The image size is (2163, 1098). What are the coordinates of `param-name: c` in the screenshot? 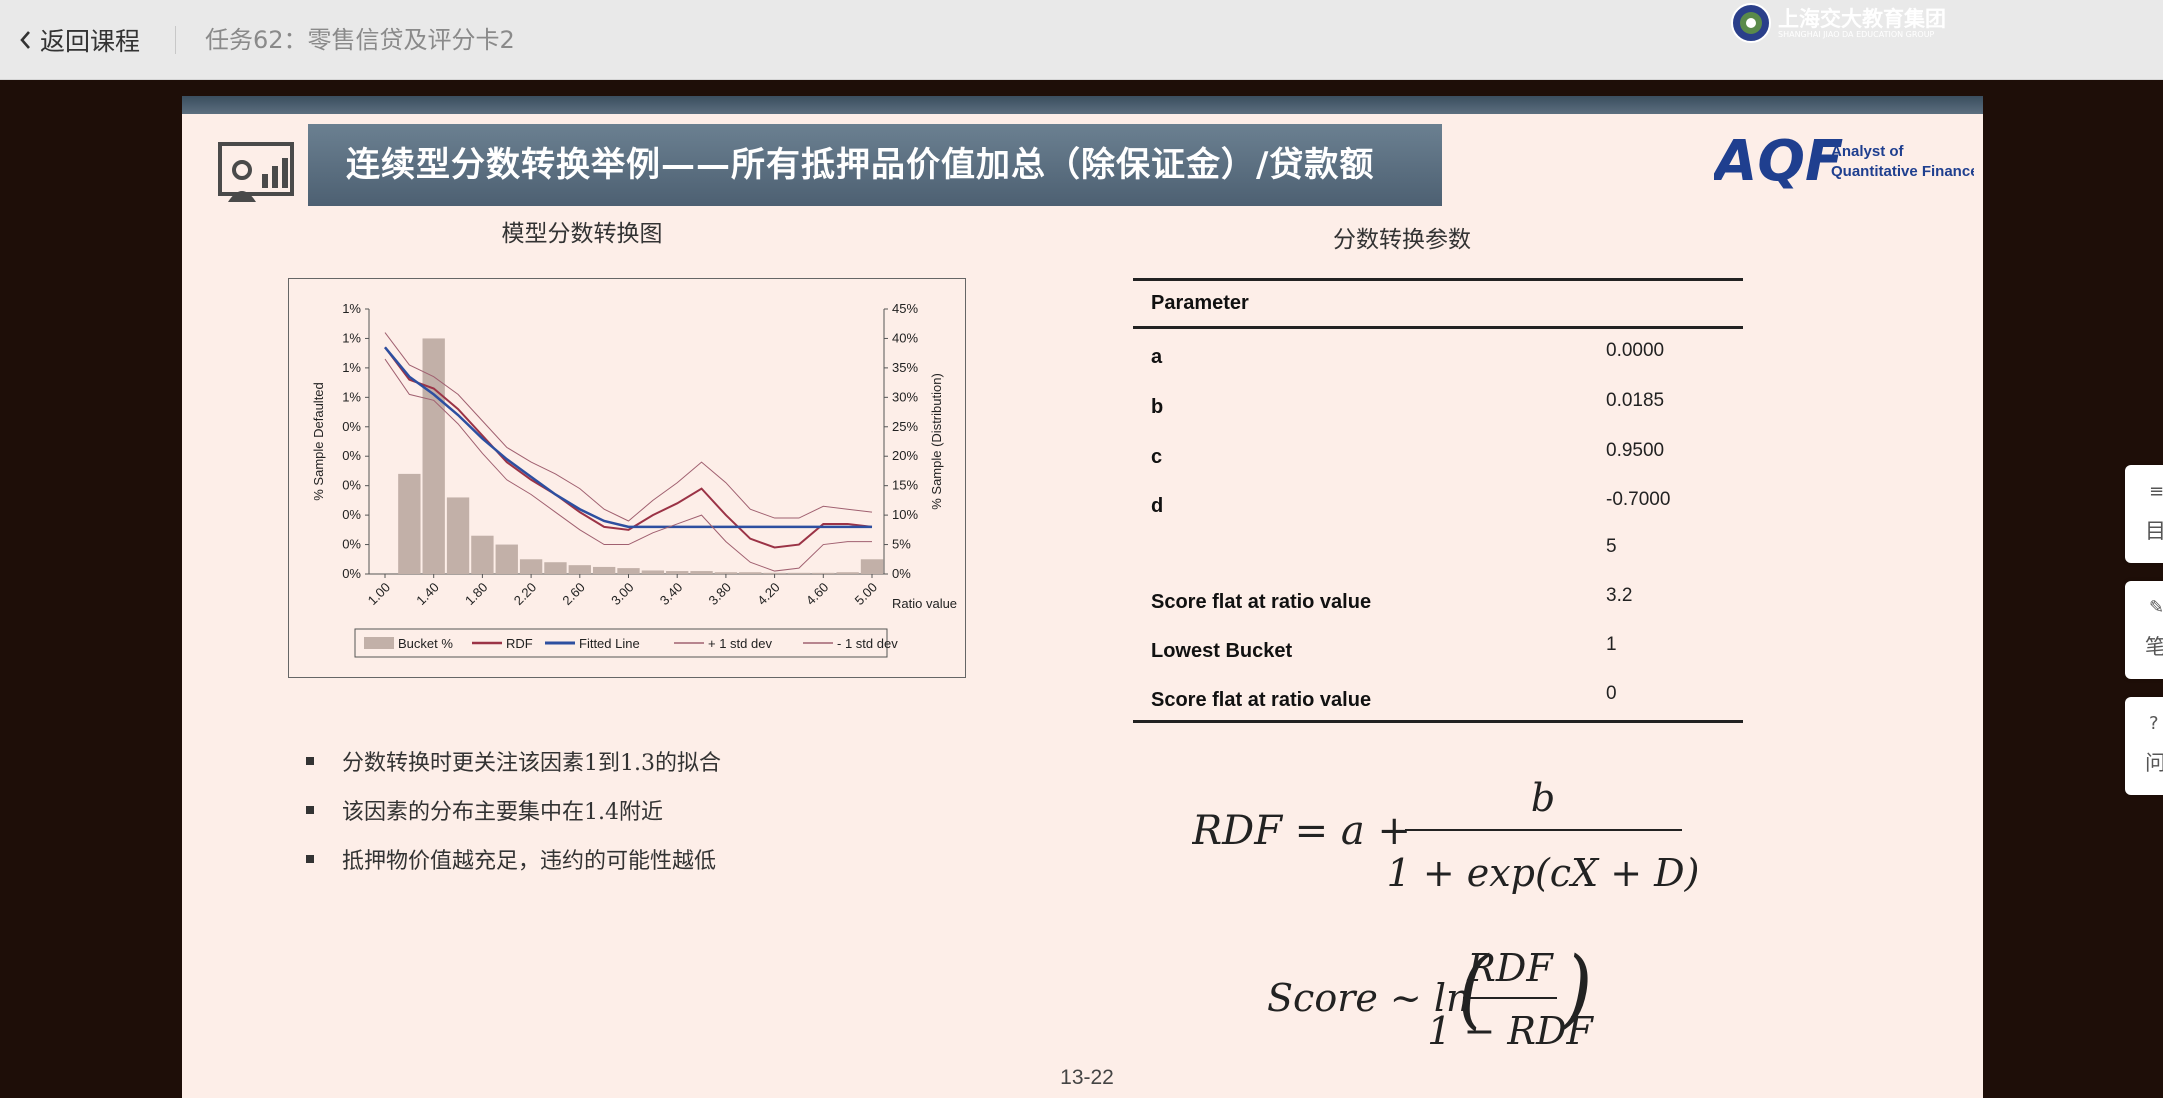 It's located at (1157, 457).